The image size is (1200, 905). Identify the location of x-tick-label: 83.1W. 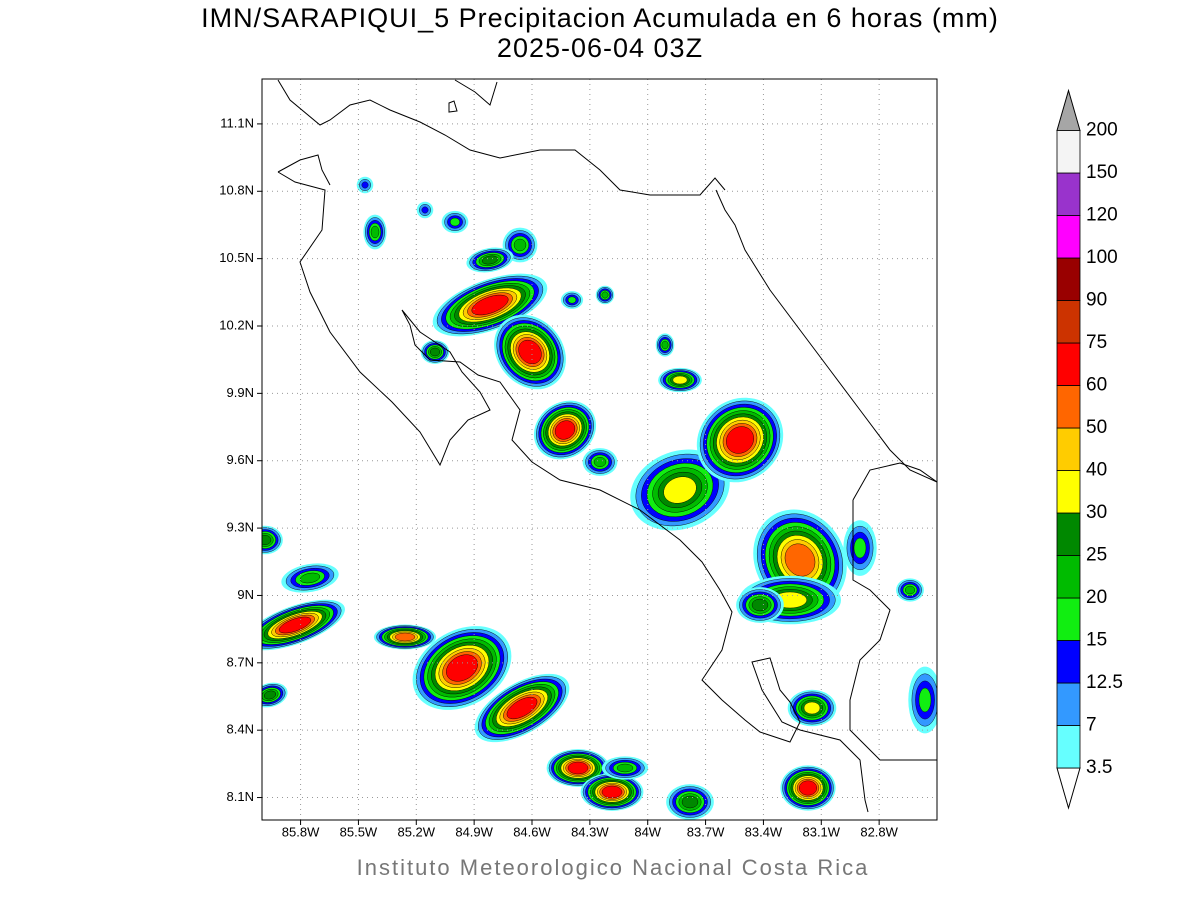
(821, 831).